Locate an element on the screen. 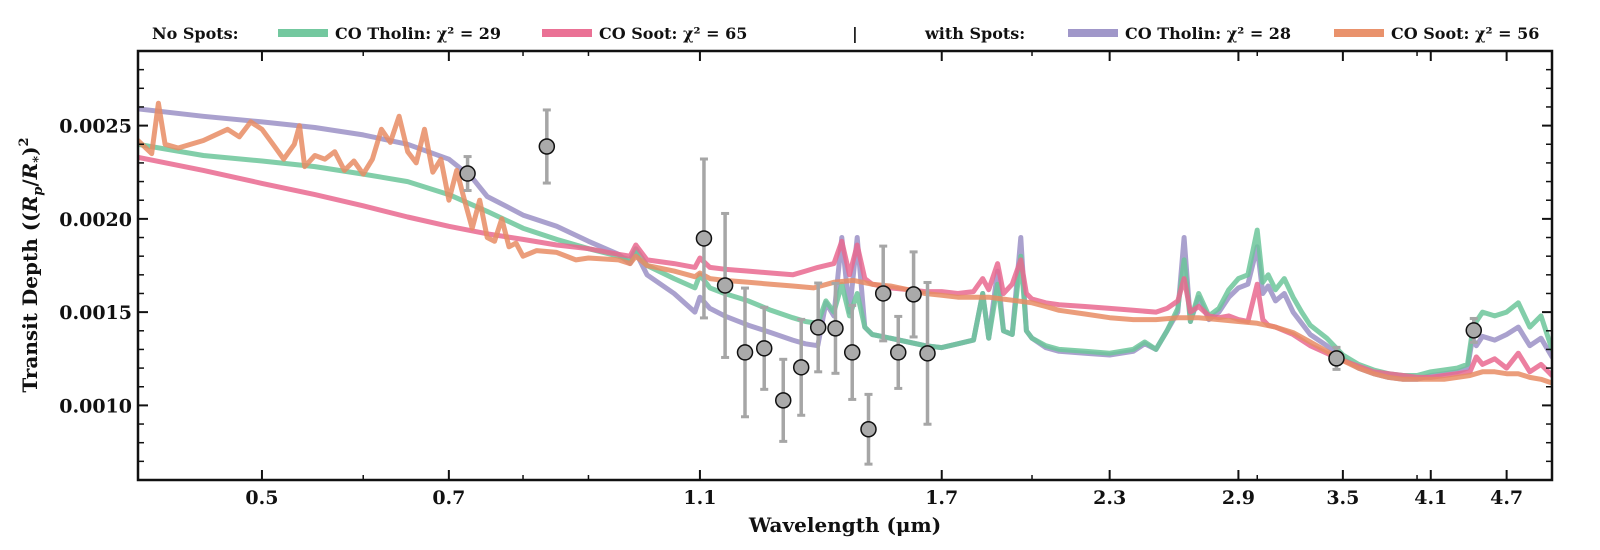 This screenshot has width=1600, height=550. legend-swatch-nospots-tholin is located at coordinates (303, 33).